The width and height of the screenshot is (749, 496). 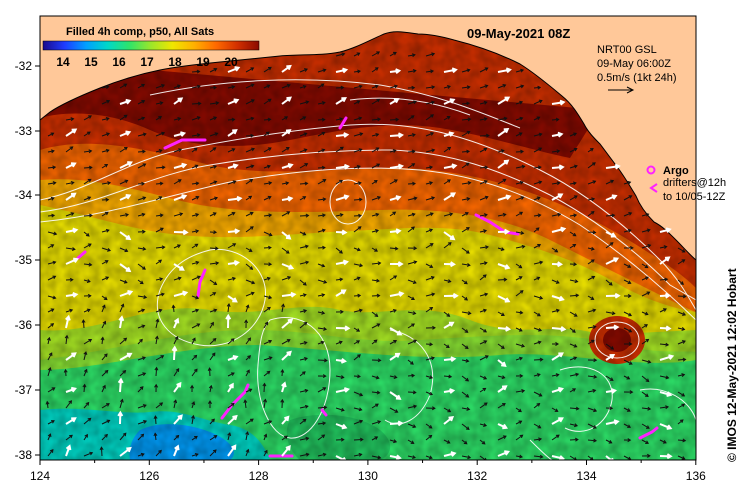 What do you see at coordinates (634, 64) in the screenshot?
I see `info-line-2: 09-May 06:00Z` at bounding box center [634, 64].